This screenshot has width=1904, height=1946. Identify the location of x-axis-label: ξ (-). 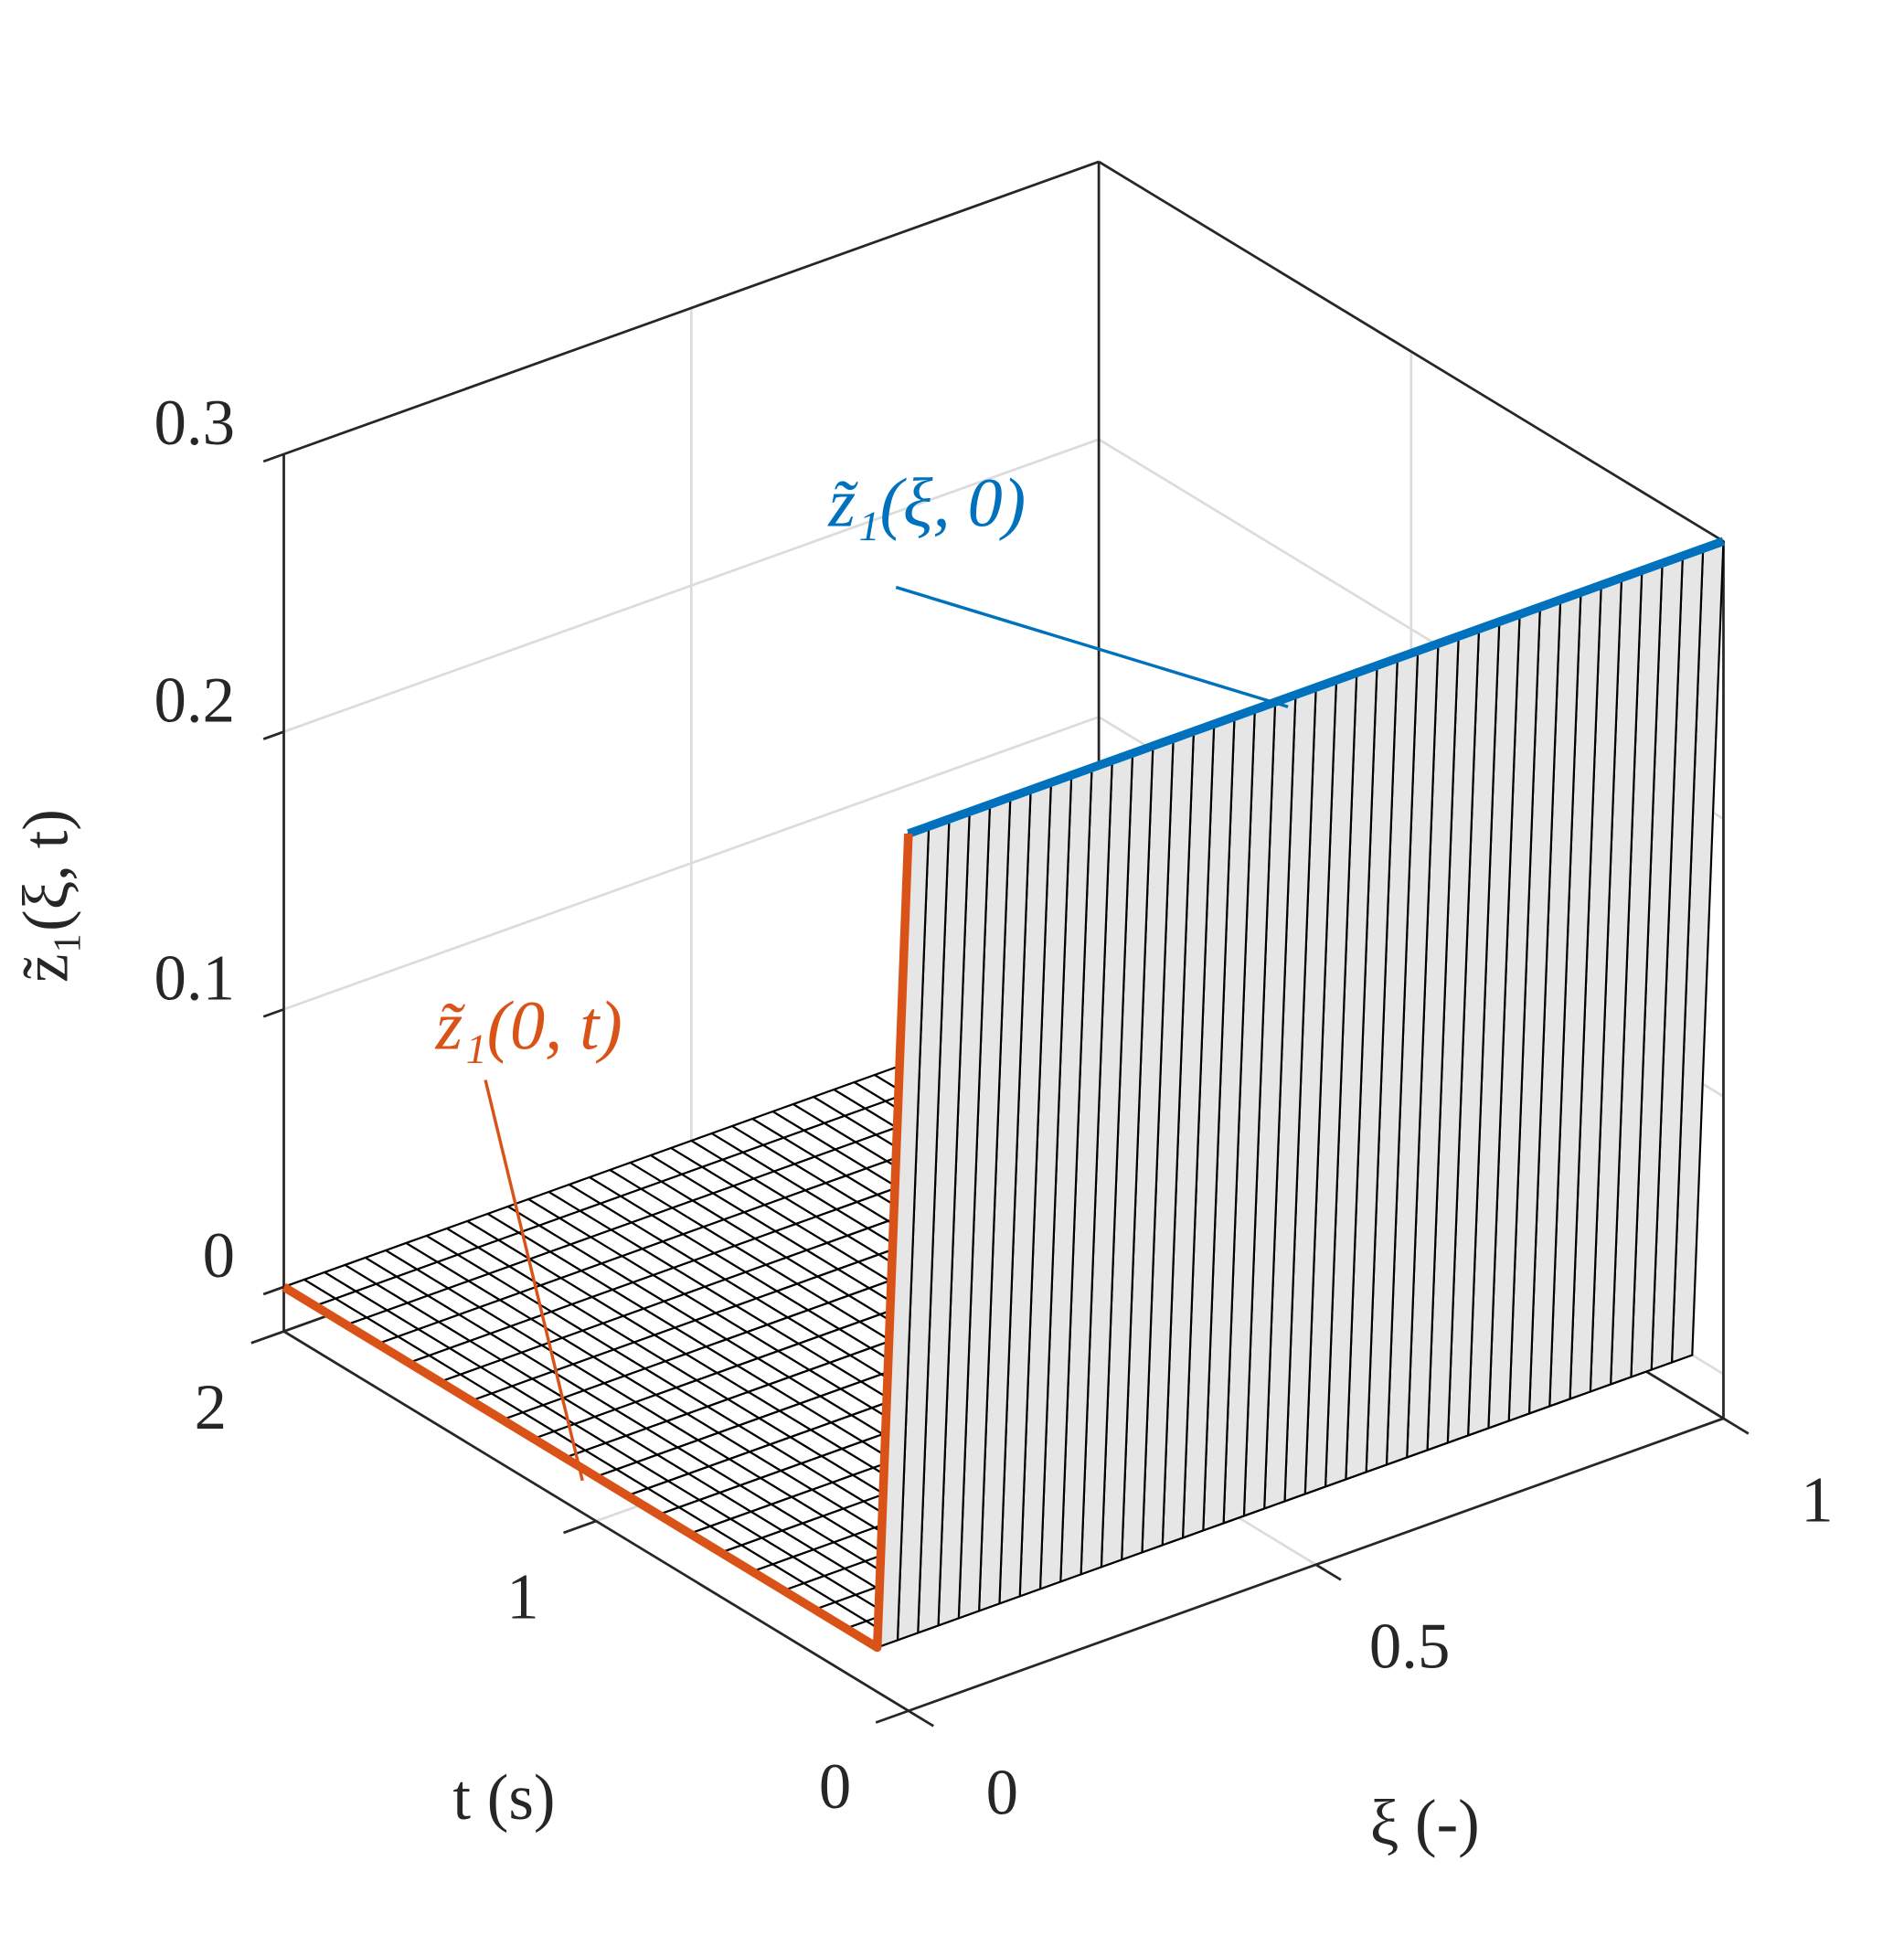
(1425, 1822).